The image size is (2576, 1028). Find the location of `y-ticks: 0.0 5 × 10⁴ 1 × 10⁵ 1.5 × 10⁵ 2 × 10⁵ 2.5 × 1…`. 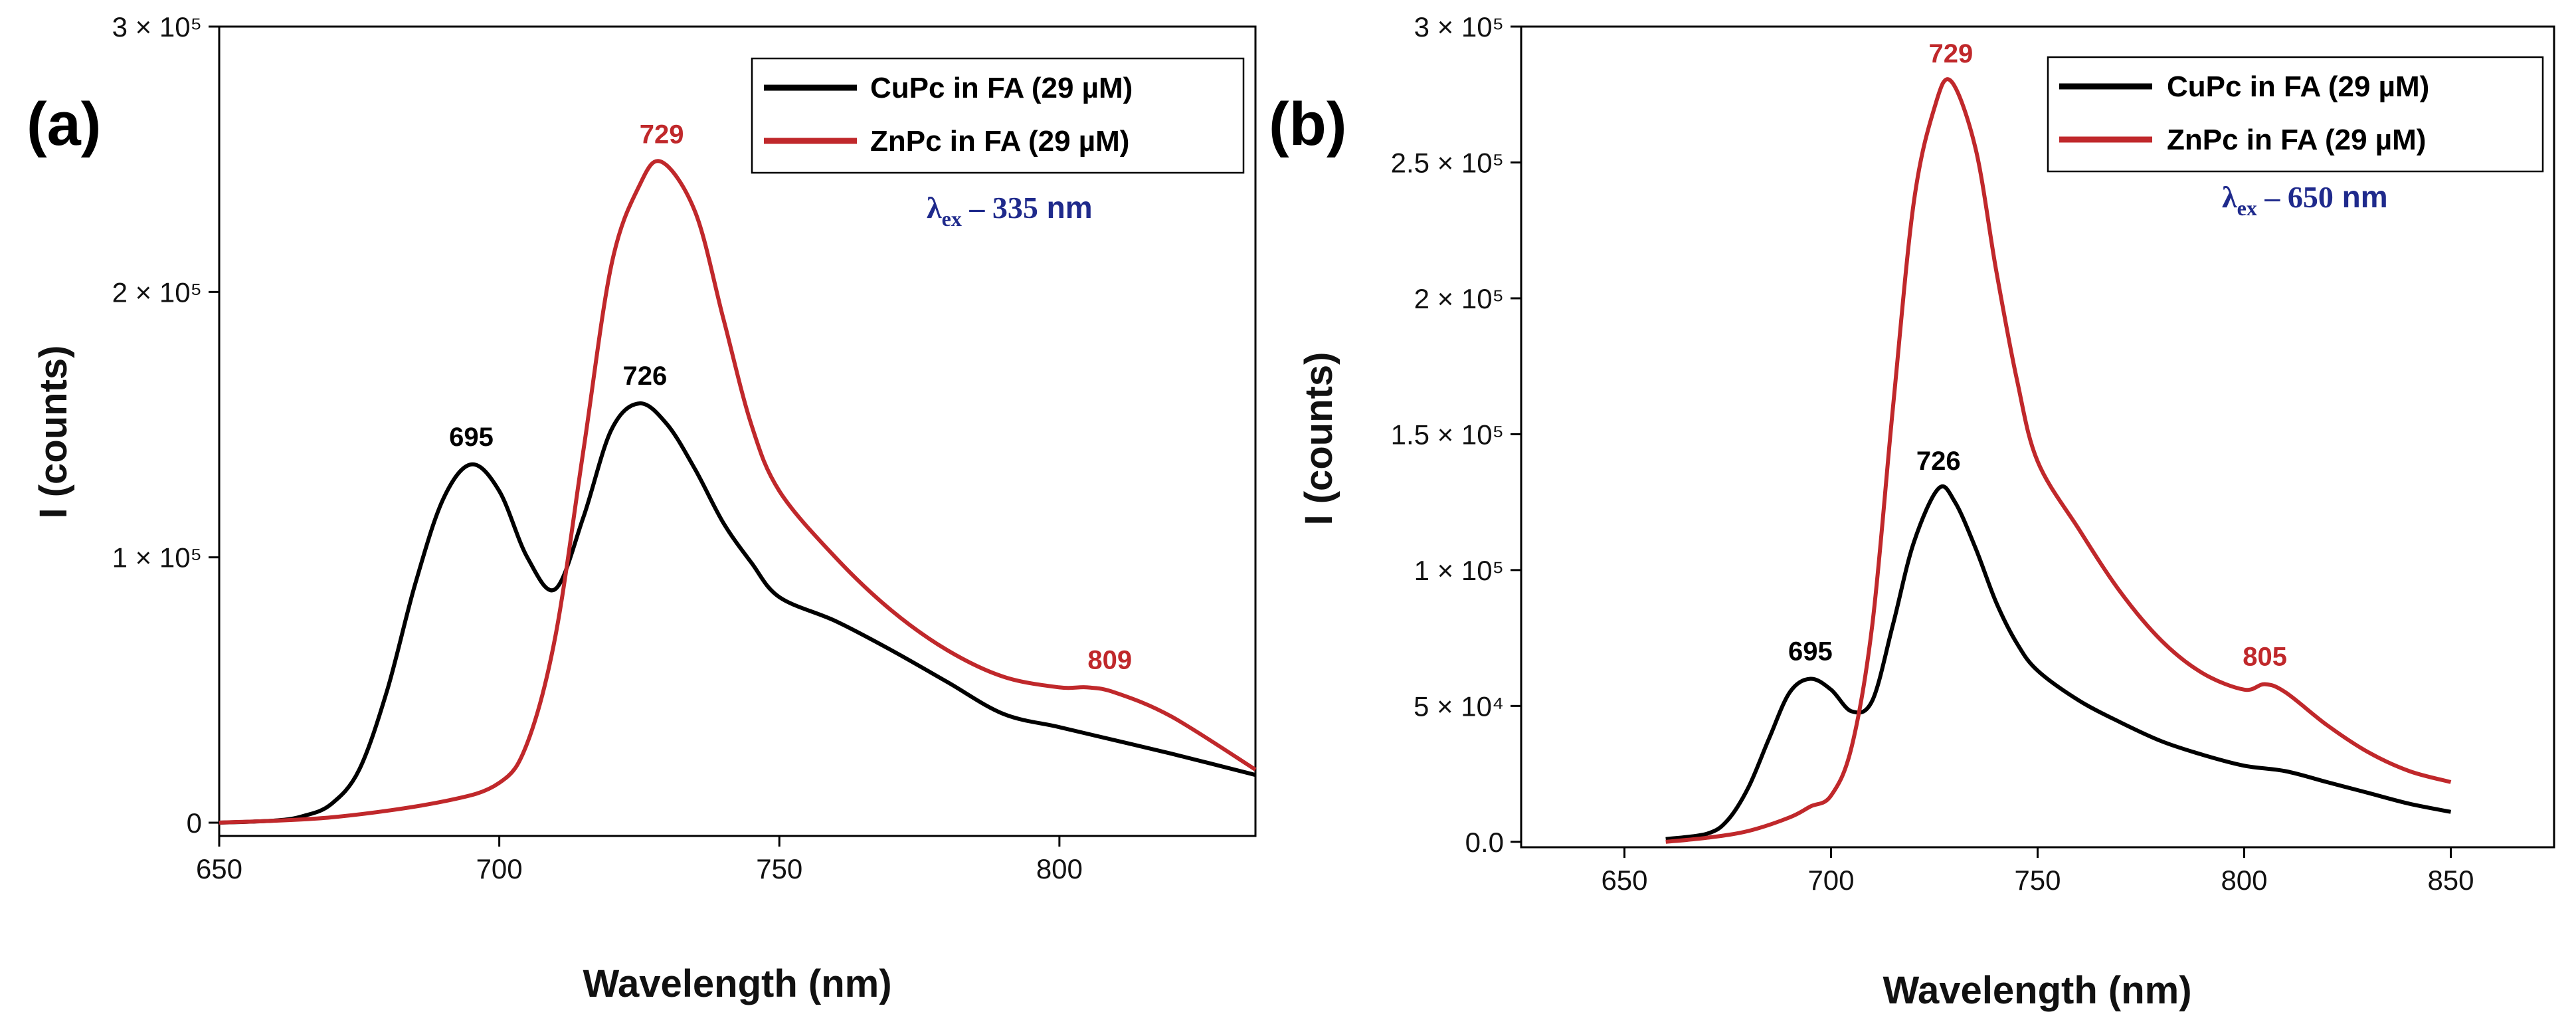

y-ticks: 0.0 5 × 10⁴ 1 × 10⁵ 1.5 × 10⁵ 2 × 10⁵ 2.5 × 1… is located at coordinates (1456, 434).